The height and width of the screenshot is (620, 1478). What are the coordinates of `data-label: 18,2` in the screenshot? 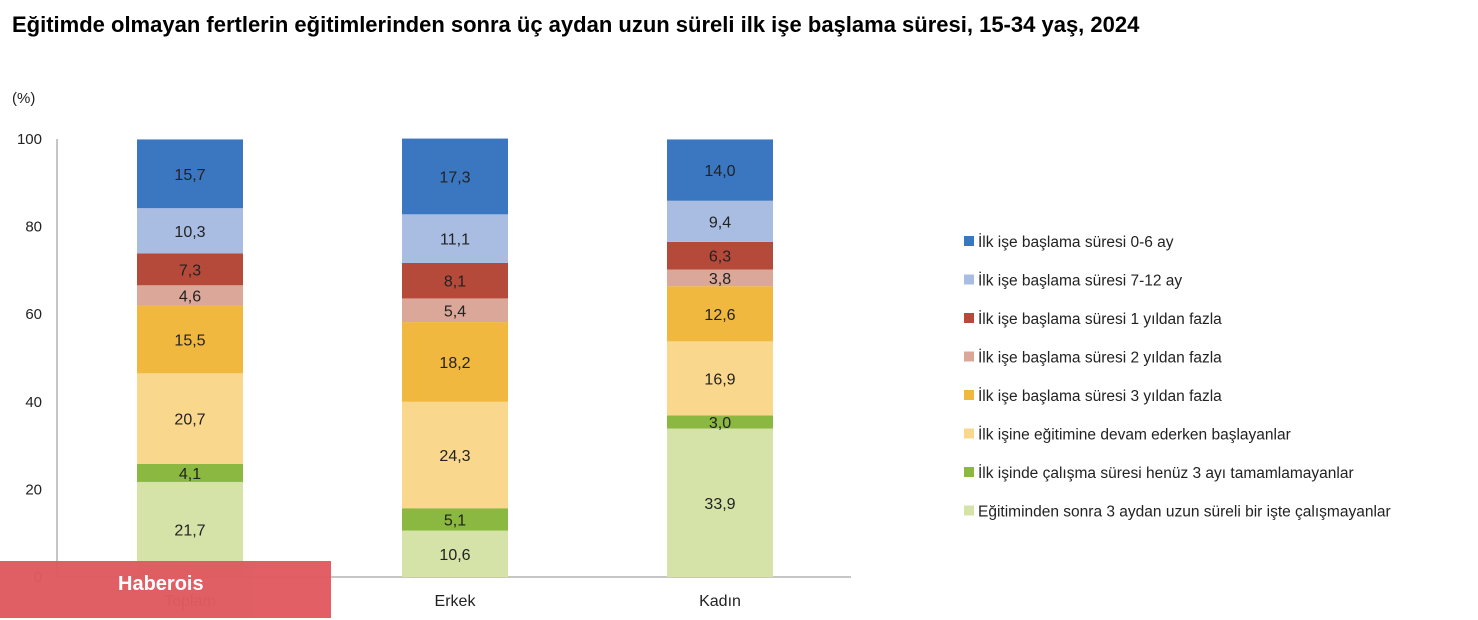 It's located at (454, 363).